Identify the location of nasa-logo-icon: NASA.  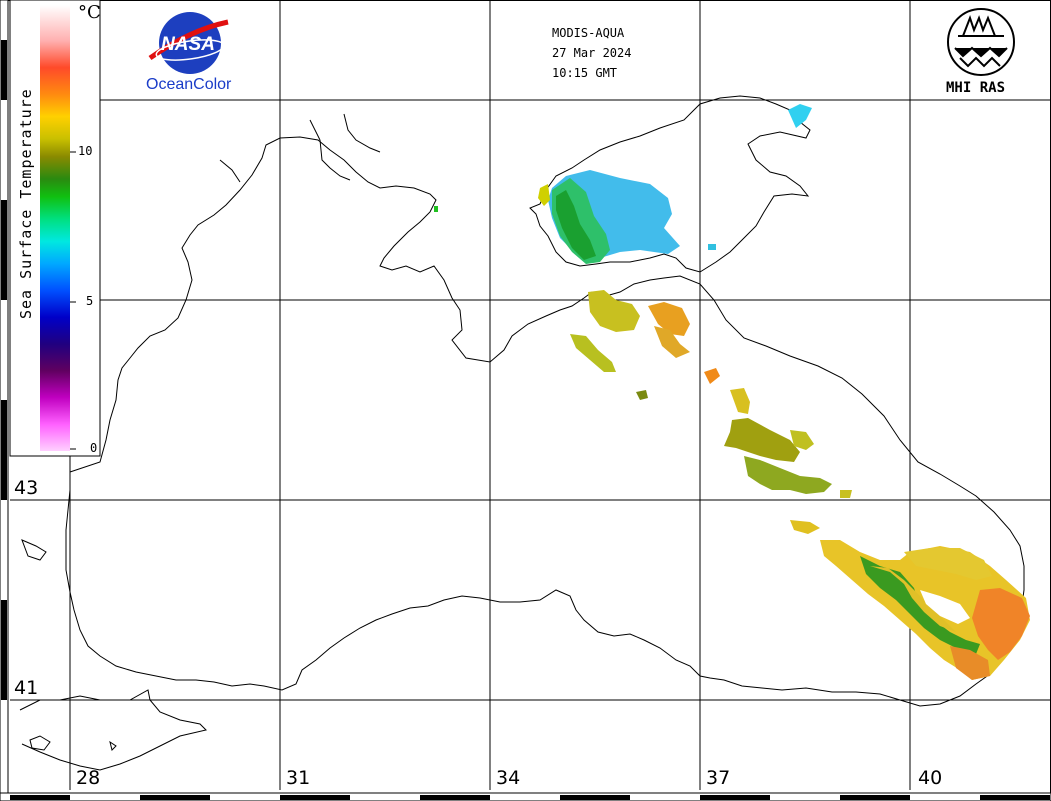
(188, 43).